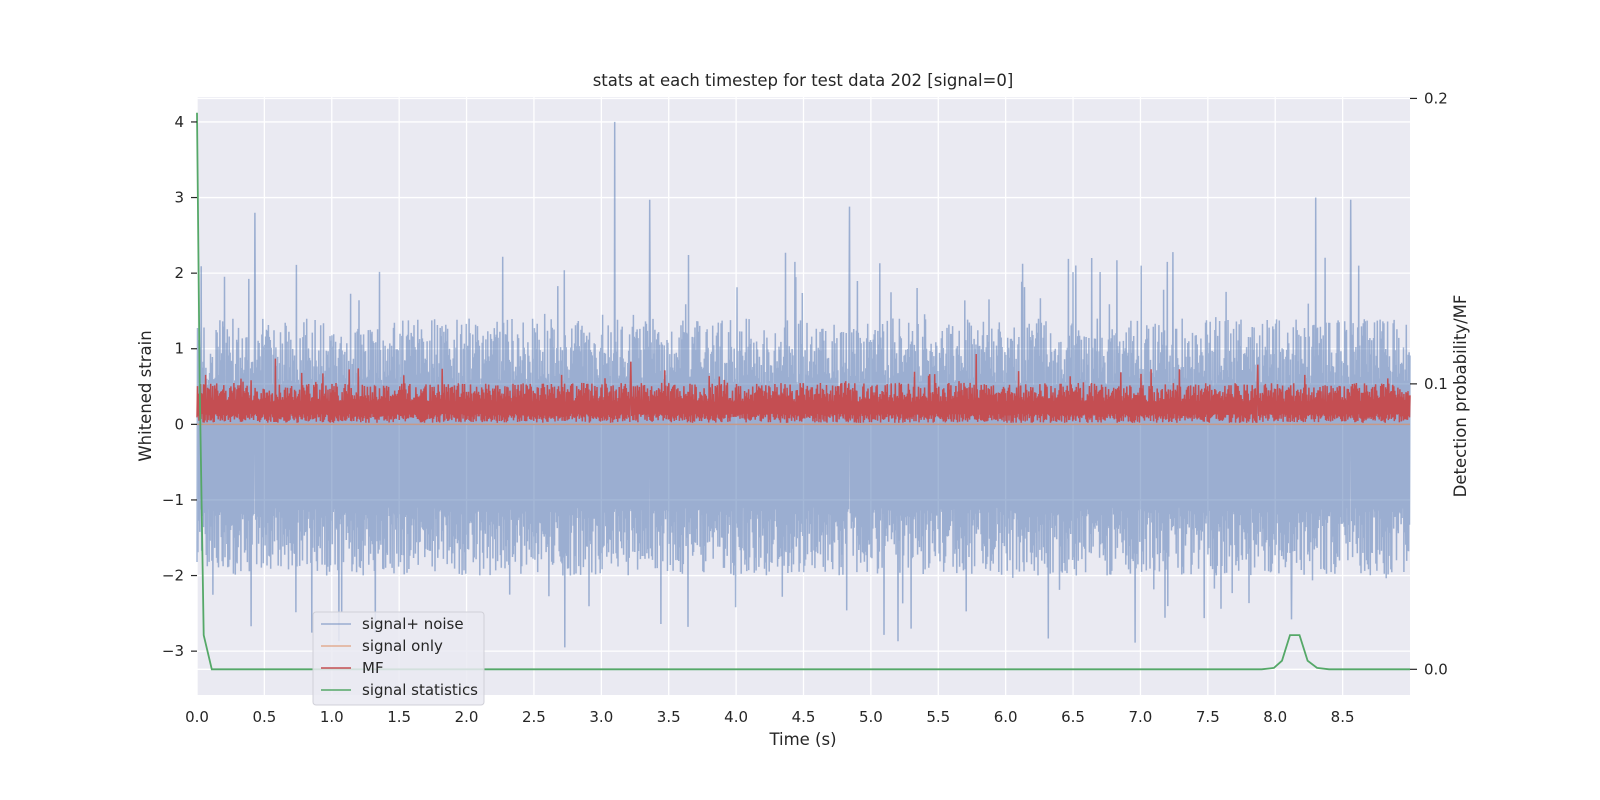 This screenshot has height=800, width=1600. Describe the element at coordinates (1141, 717) in the screenshot. I see `x-tick-label: 7.0` at that location.